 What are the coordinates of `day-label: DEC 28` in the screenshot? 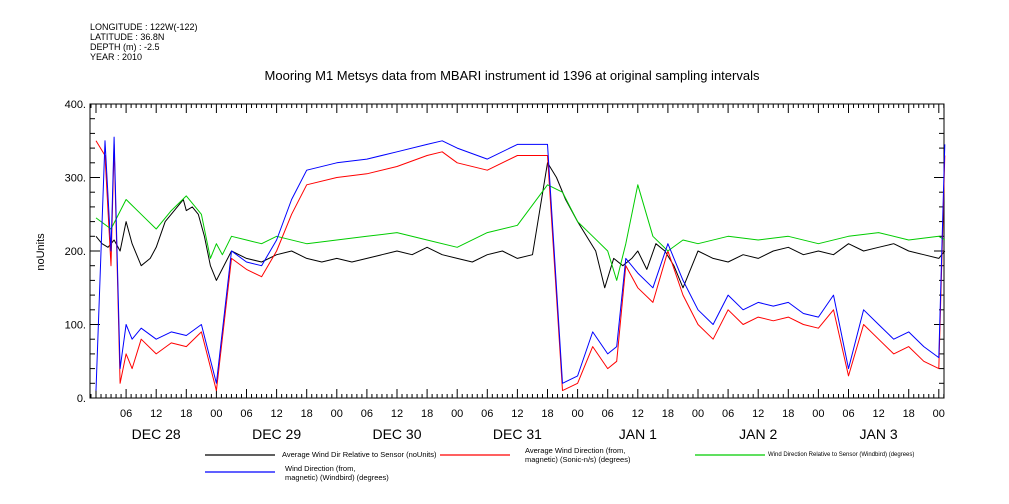 It's located at (156, 434).